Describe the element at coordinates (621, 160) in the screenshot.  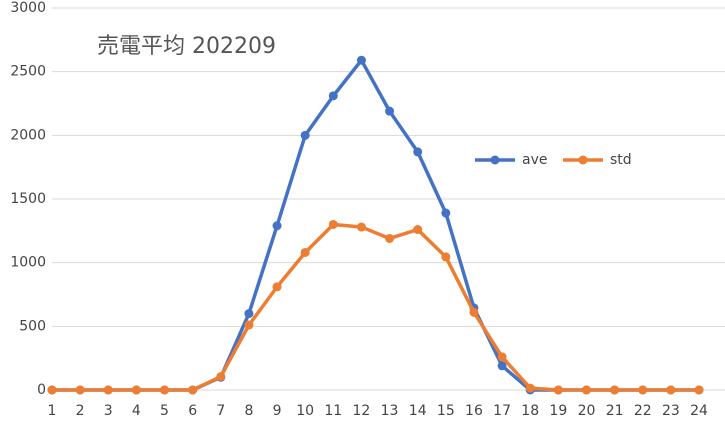
I see `legend-label: std` at that location.